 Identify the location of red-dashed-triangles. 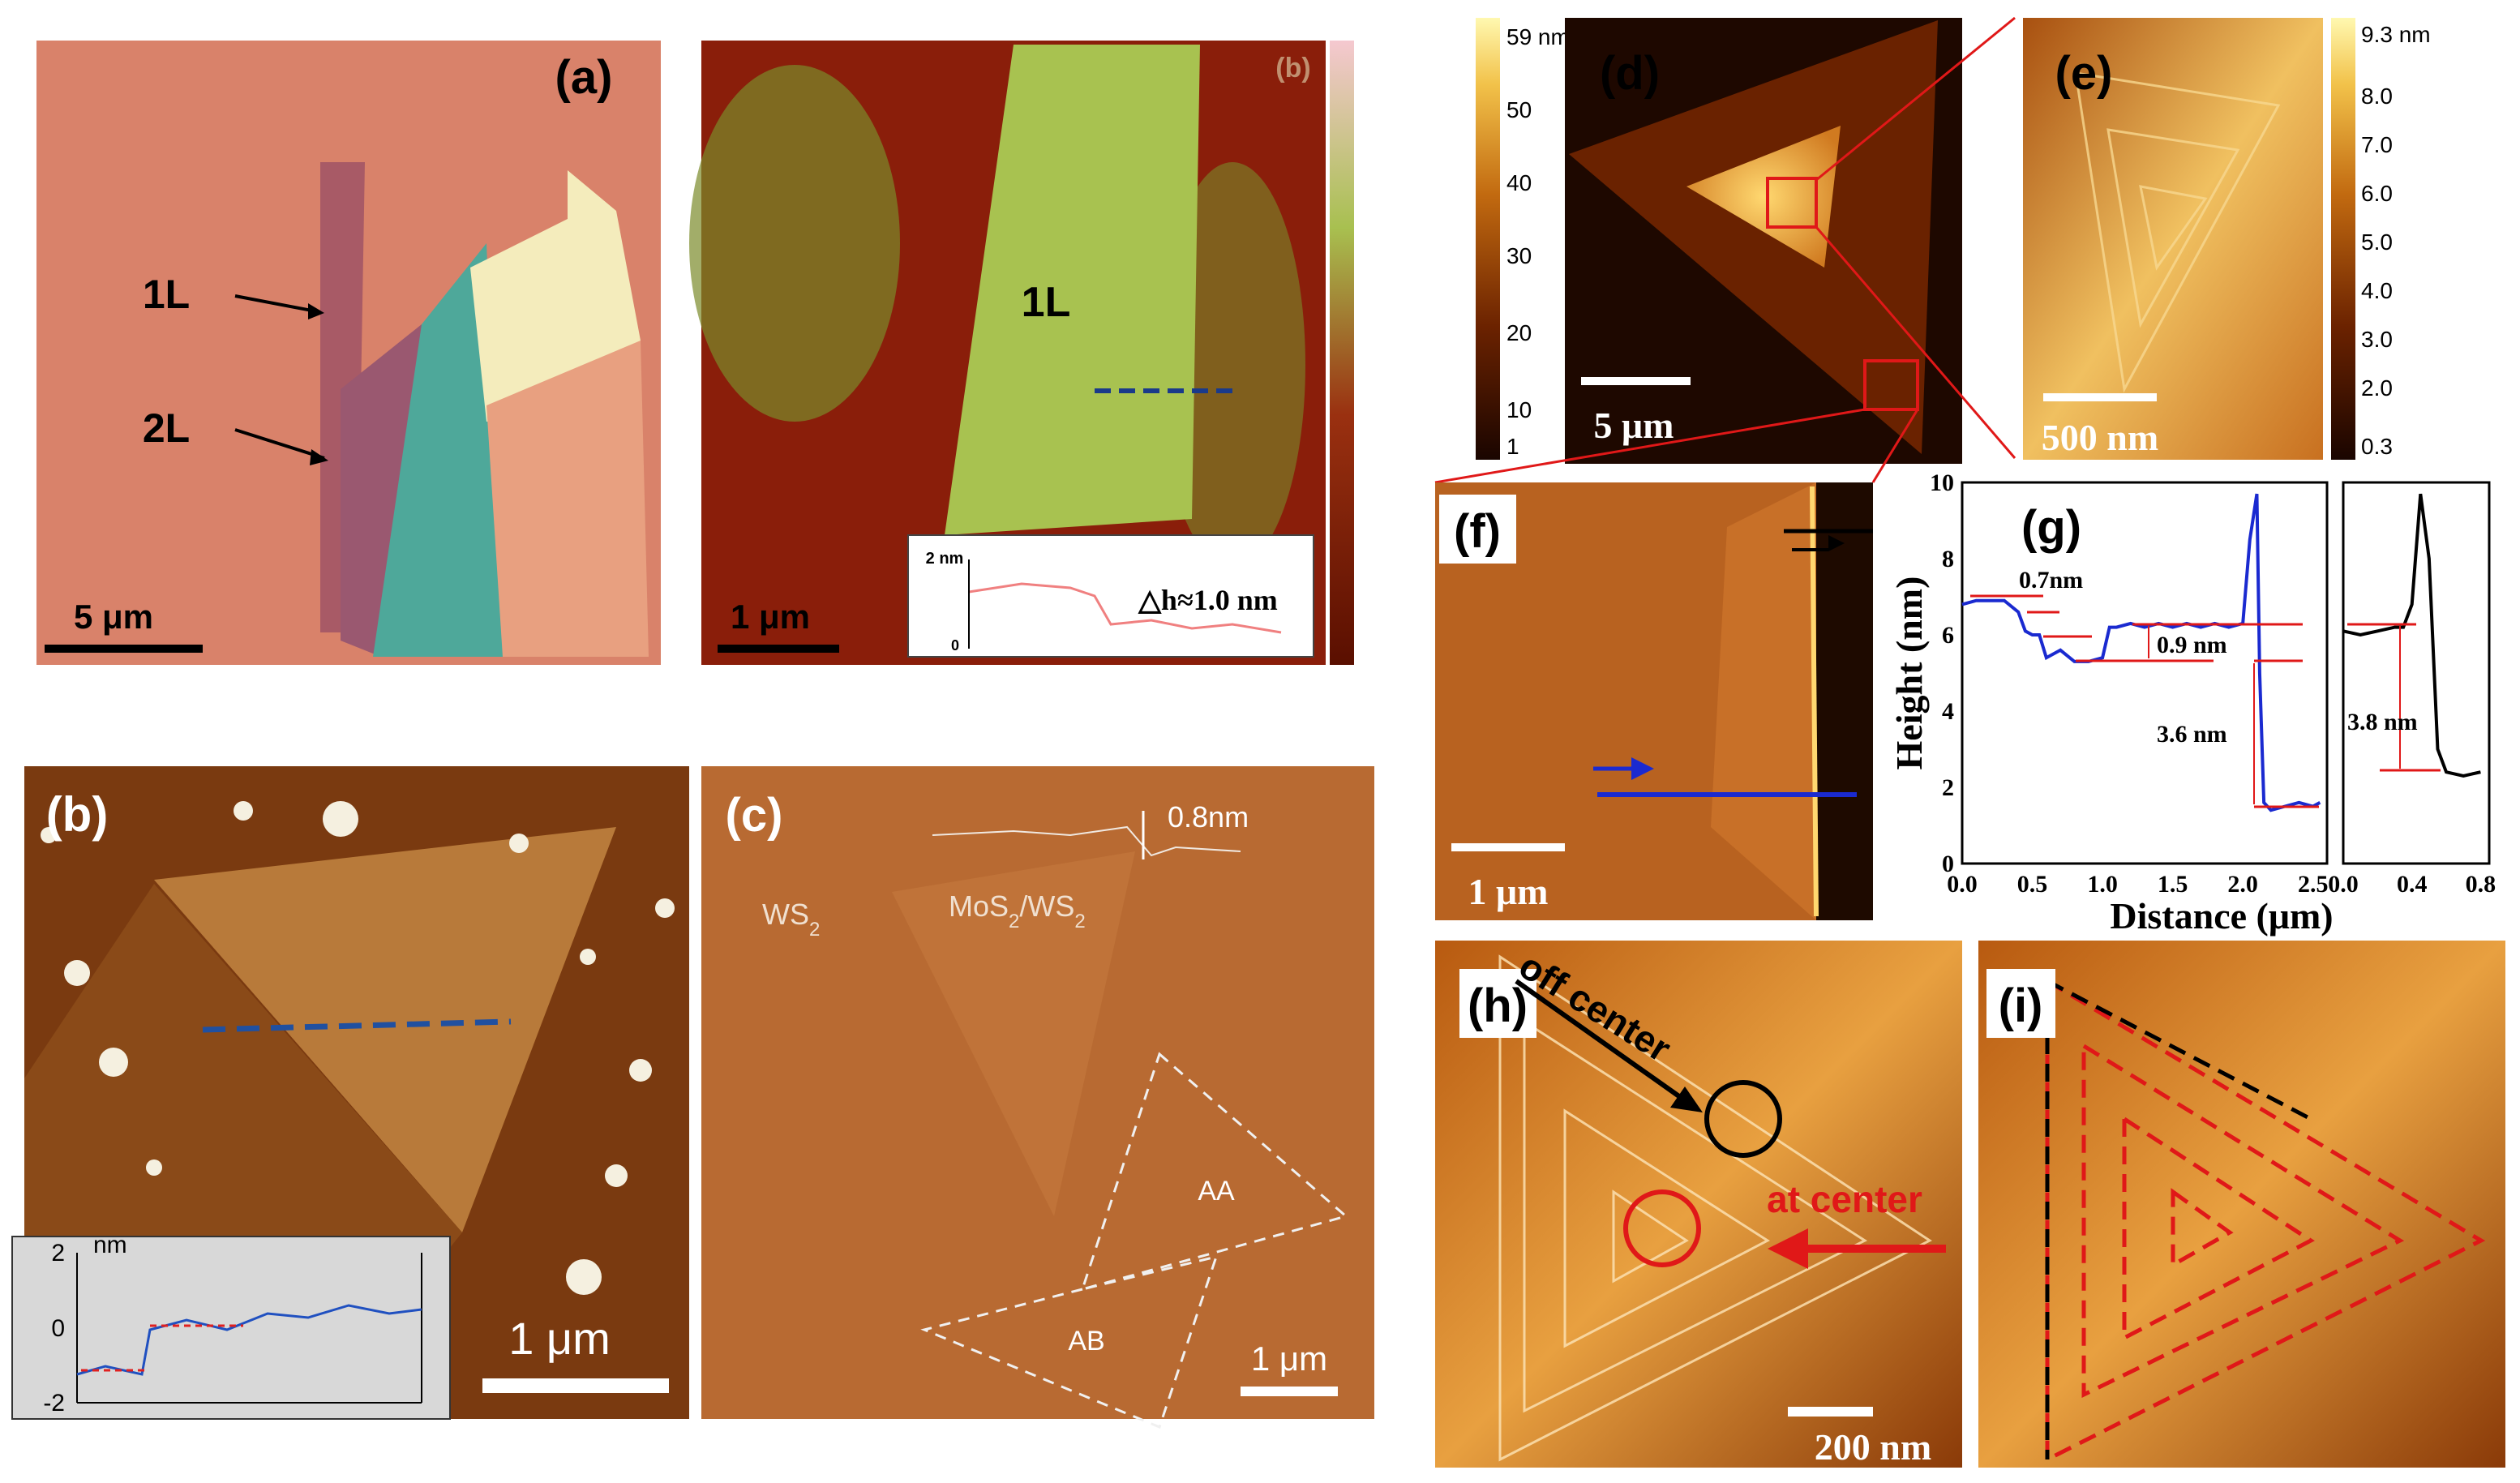
(2265, 1220).